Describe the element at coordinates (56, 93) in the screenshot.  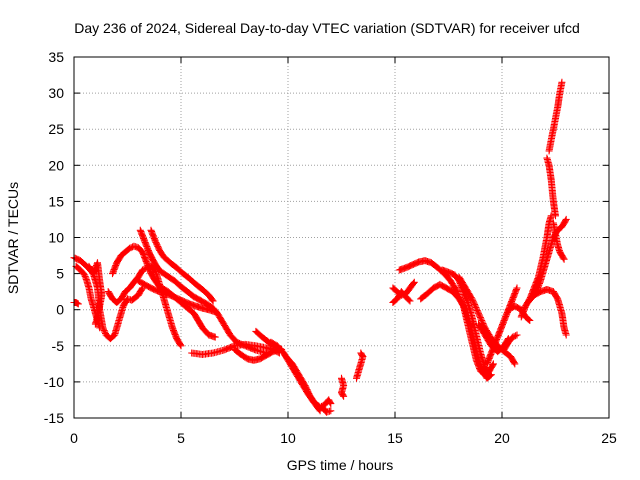
I see `y-tick-label: 30` at that location.